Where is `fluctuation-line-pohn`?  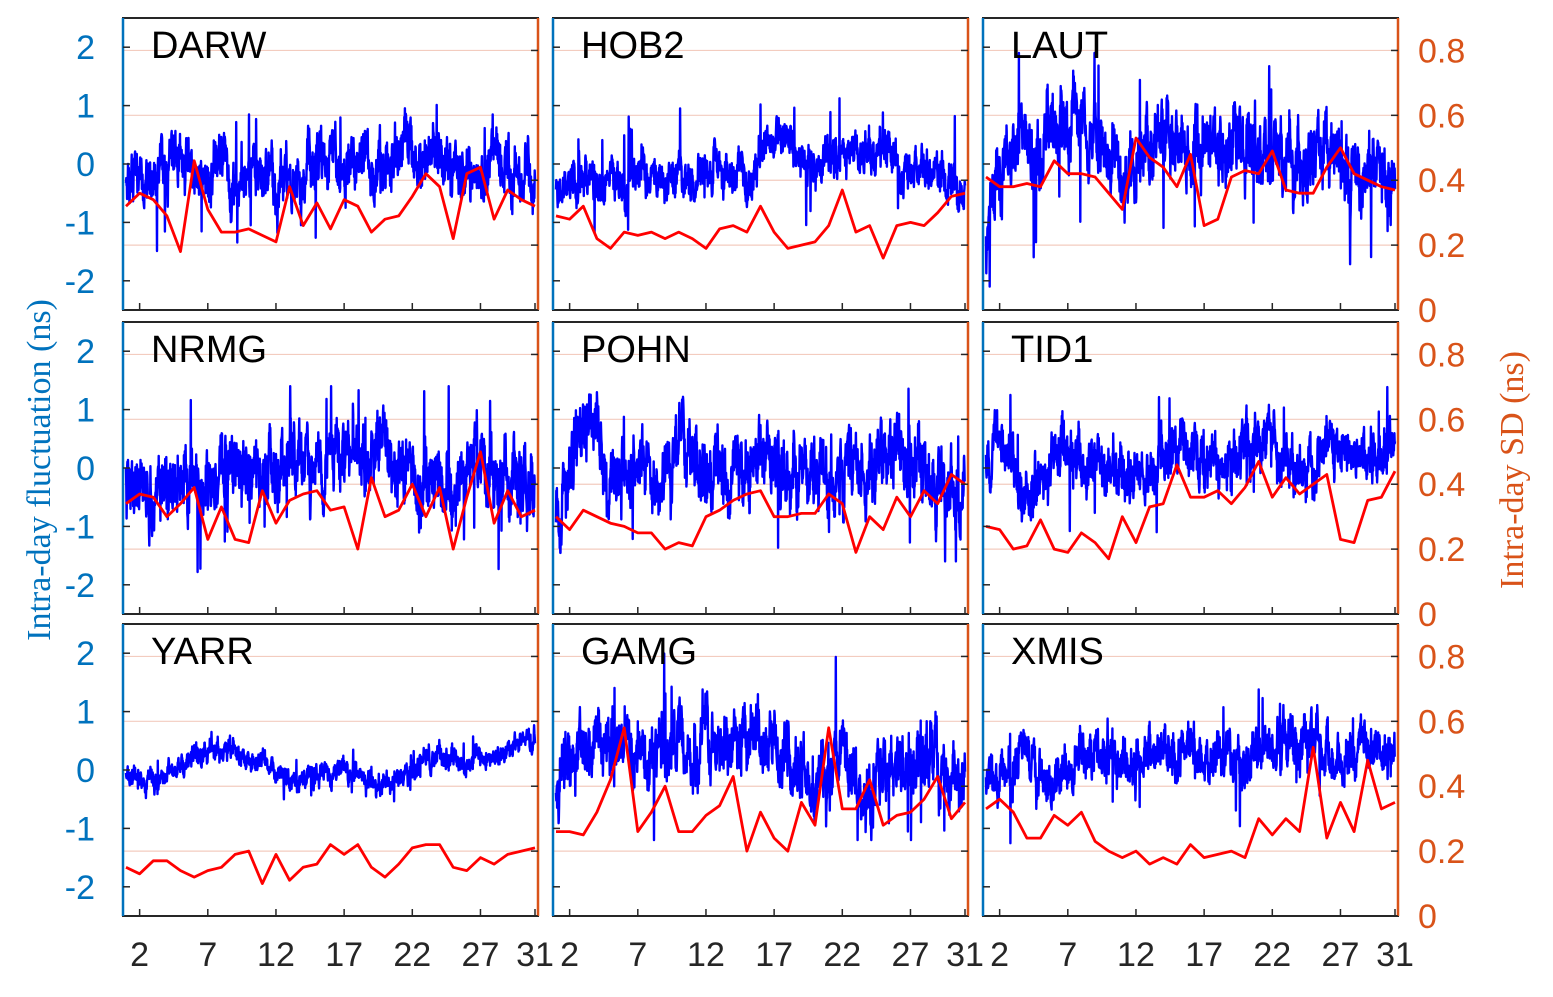 fluctuation-line-pohn is located at coordinates (760, 475).